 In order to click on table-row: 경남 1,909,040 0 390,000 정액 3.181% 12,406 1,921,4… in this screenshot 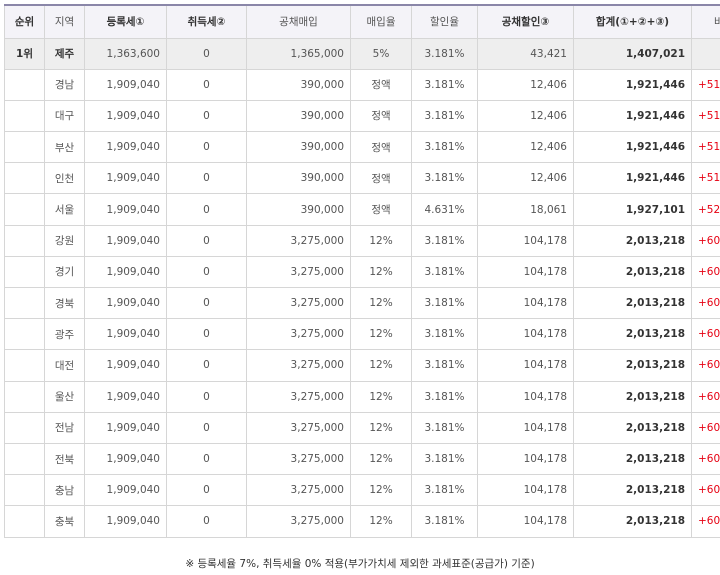, I will do `click(362, 84)`.